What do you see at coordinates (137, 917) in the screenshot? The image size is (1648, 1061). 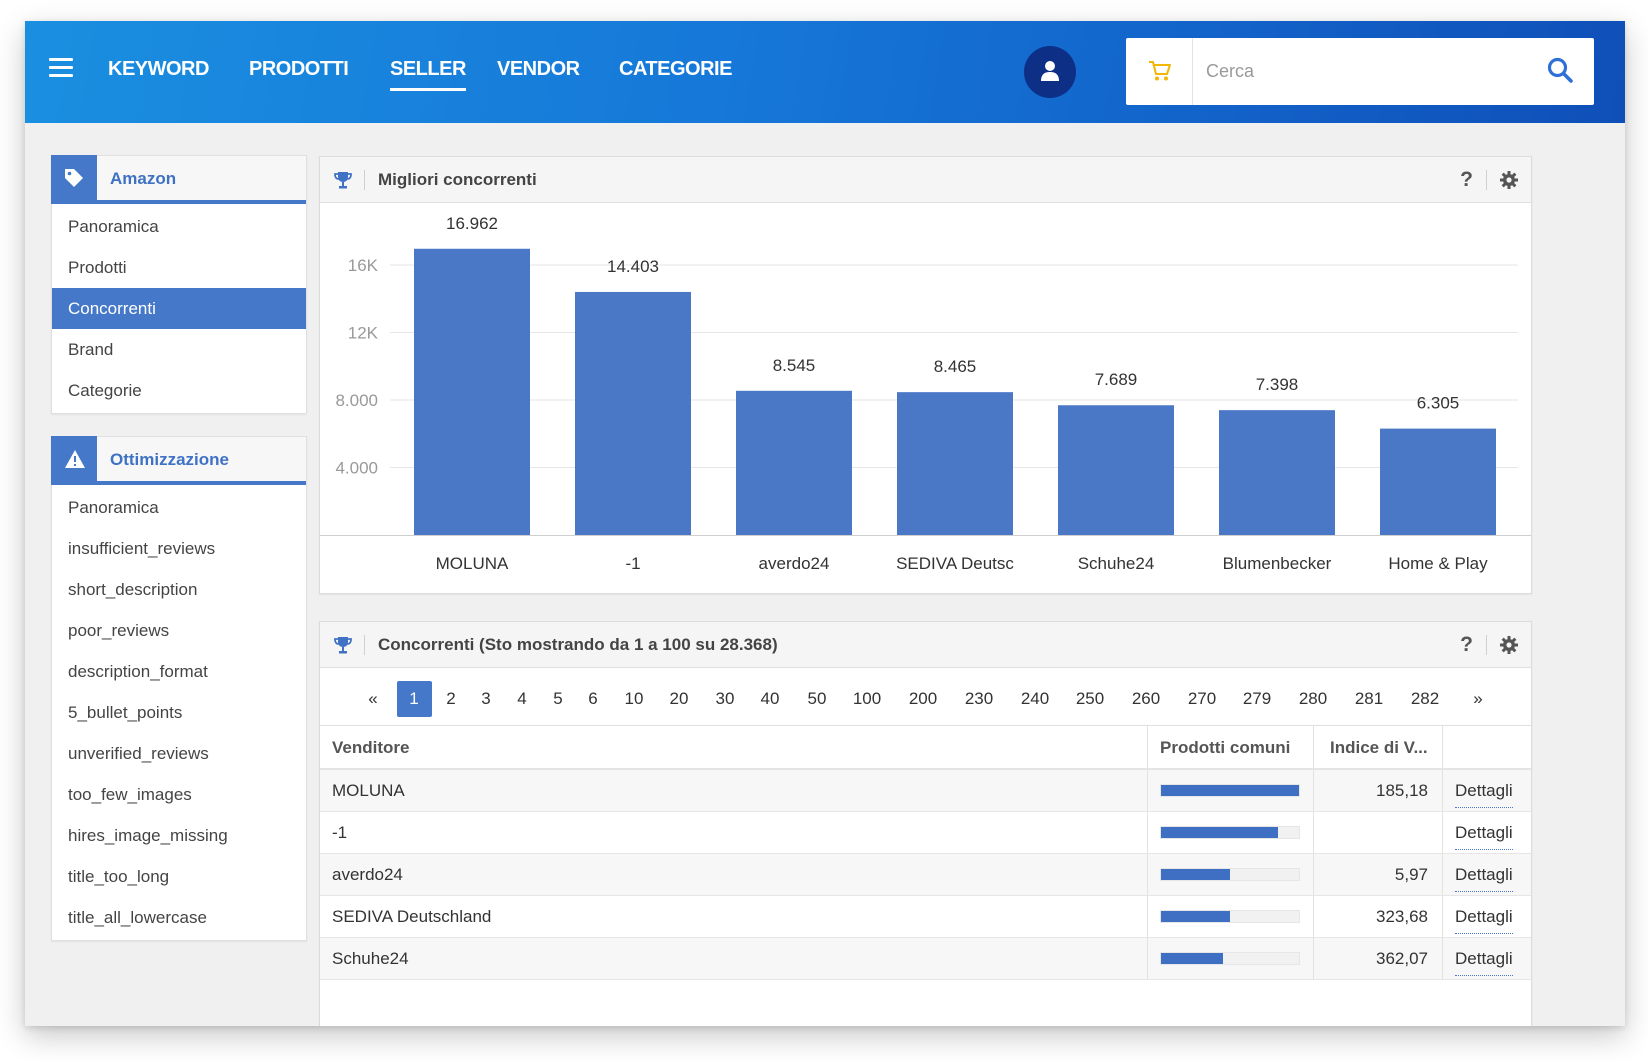 I see `sidebar-item-title-all-lowercase: title_all_lowercase` at bounding box center [137, 917].